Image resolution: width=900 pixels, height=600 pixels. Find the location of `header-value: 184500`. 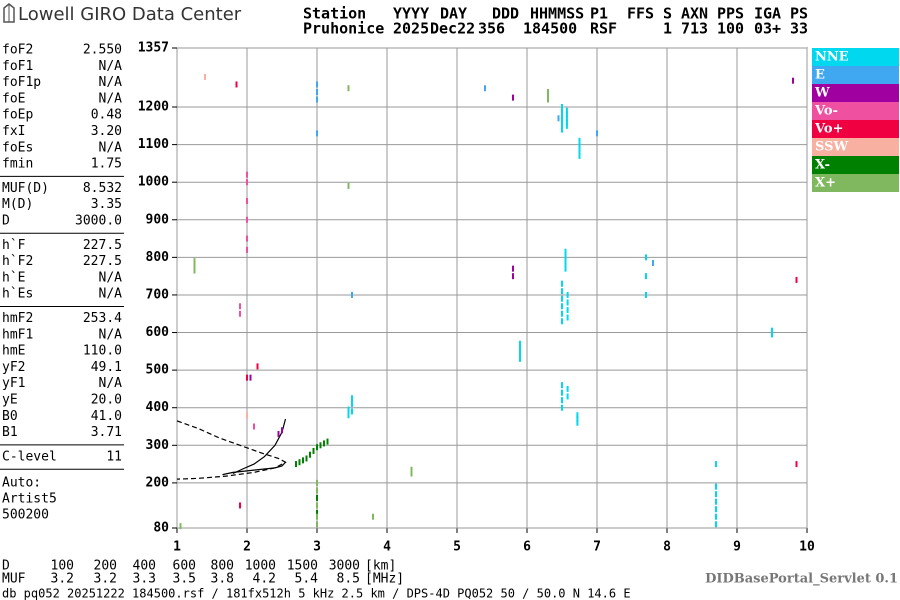

header-value: 184500 is located at coordinates (550, 29).